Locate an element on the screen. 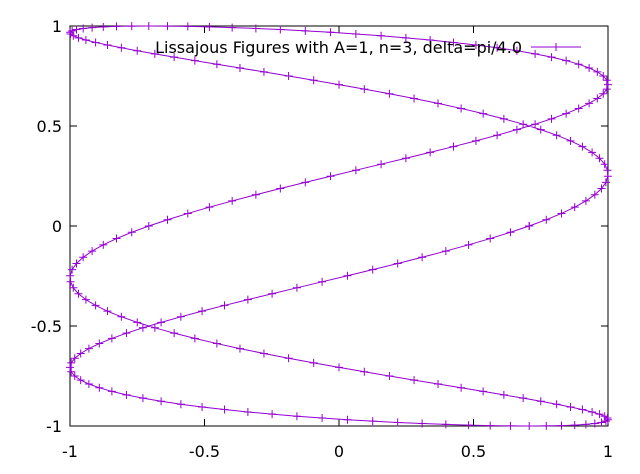 This screenshot has width=640, height=474. y-tick-label: 1 is located at coordinates (57, 26).